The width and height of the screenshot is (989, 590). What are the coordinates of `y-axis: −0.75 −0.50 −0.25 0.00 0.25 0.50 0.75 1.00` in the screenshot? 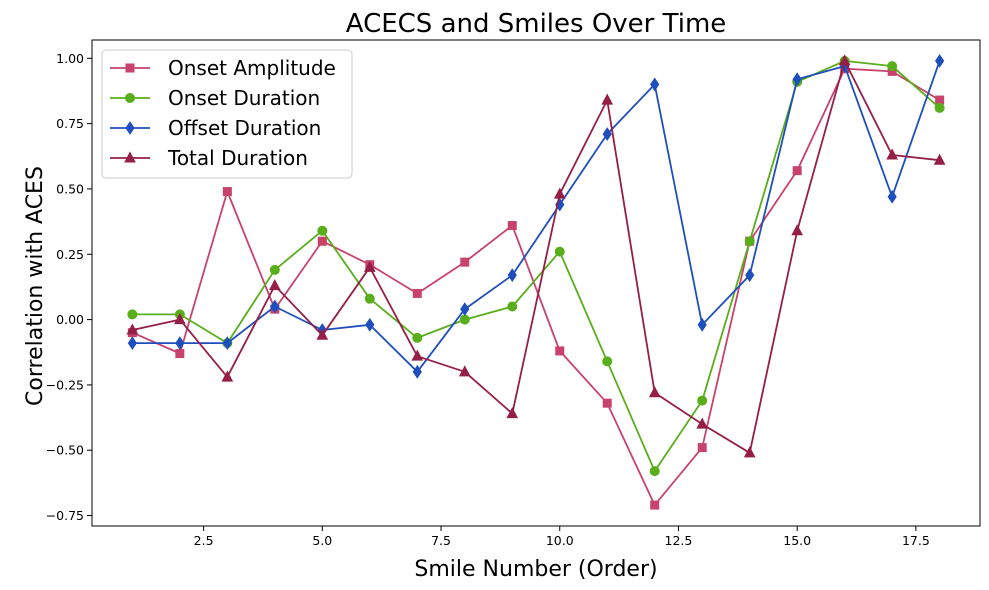 It's located at (69, 287).